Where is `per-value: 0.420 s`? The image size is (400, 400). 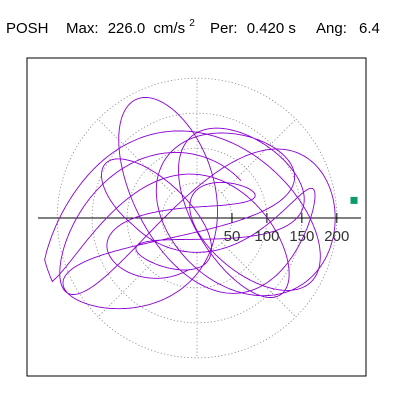
per-value: 0.420 s is located at coordinates (271, 28).